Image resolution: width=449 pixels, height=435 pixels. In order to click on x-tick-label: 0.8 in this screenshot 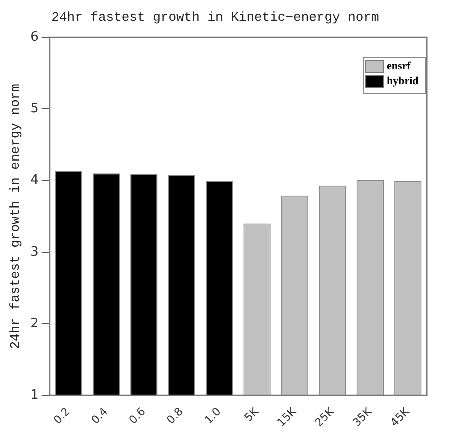, I will do `click(175, 416)`.